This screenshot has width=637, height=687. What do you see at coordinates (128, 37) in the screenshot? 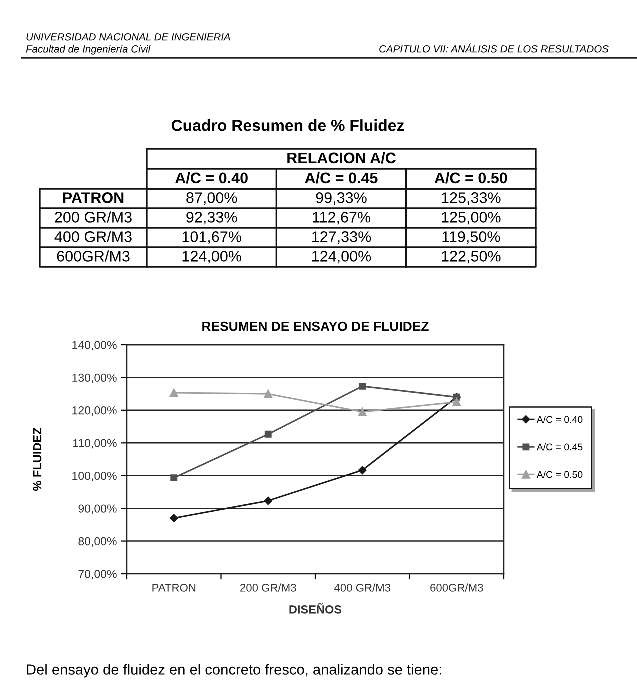
I see `text: UNIVERSIDAD NACIONAL DE INGENIERIA` at bounding box center [128, 37].